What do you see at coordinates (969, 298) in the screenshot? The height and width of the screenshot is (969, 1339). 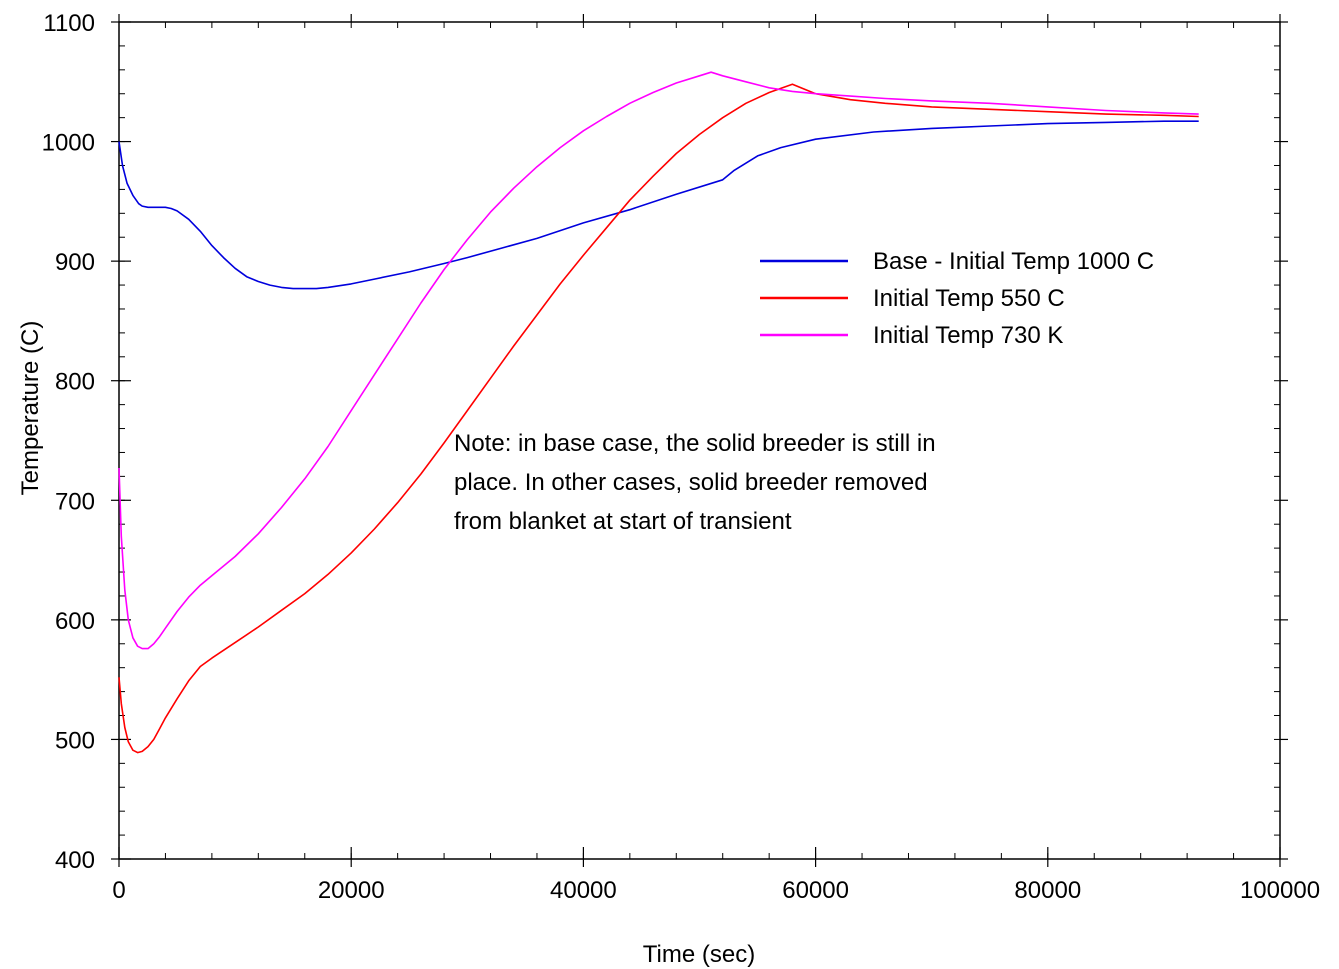 I see `legend-label-2: Initial Temp 550 C` at bounding box center [969, 298].